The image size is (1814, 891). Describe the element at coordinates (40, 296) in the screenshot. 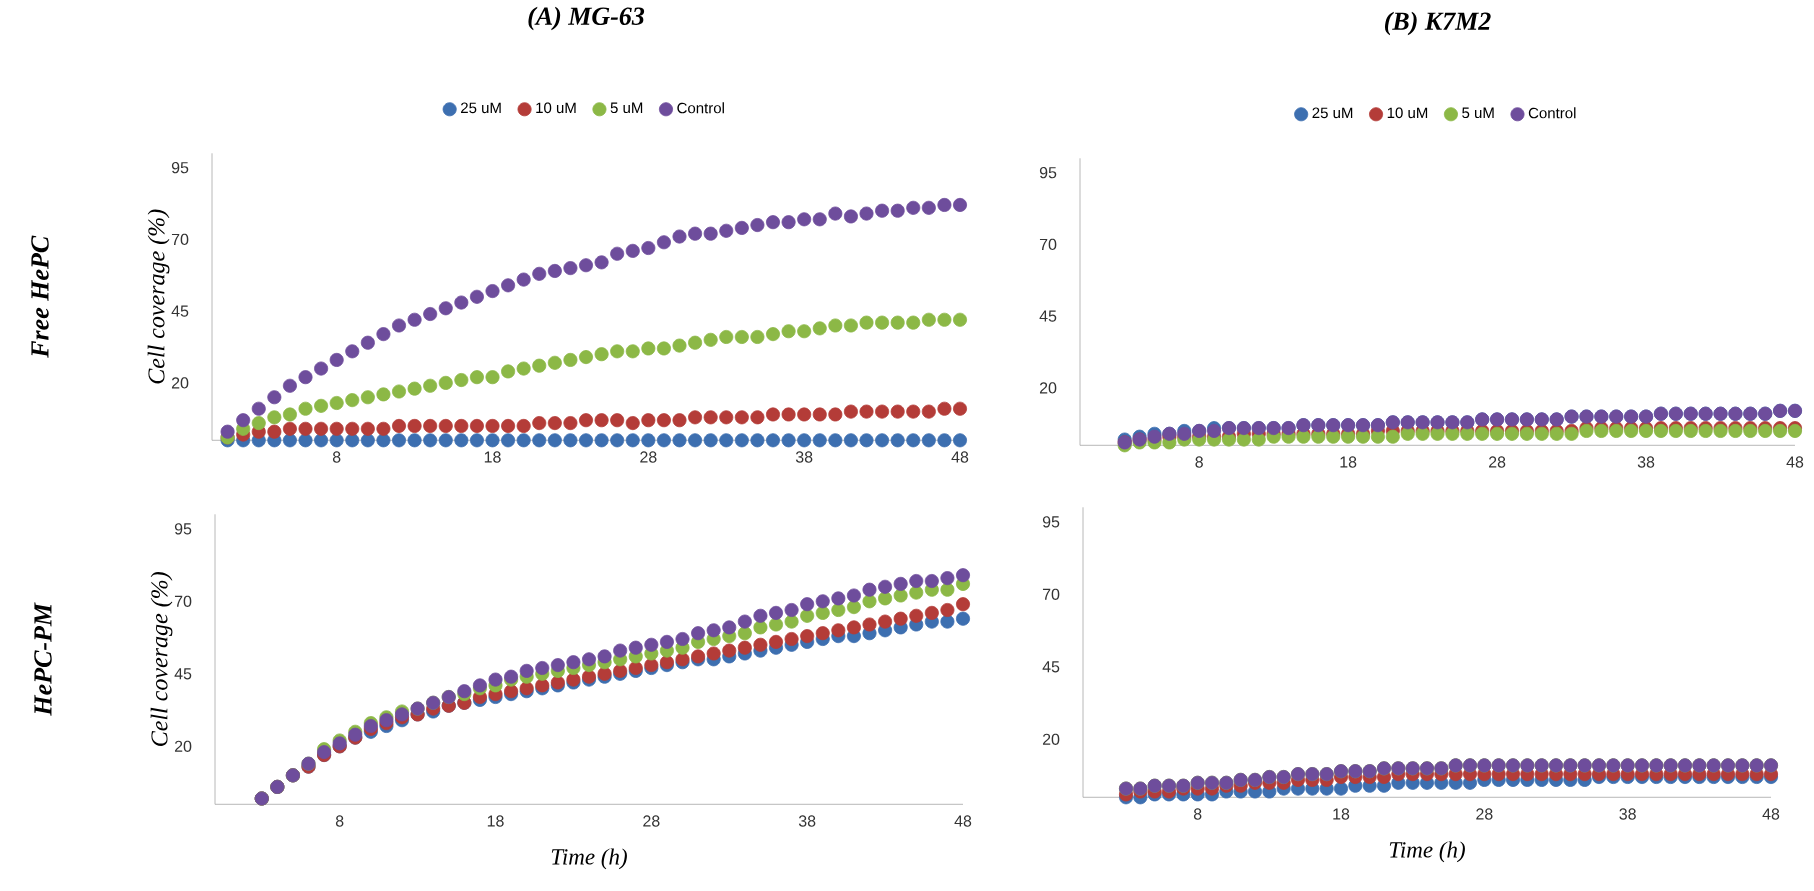

I see `text: Free HePC` at that location.